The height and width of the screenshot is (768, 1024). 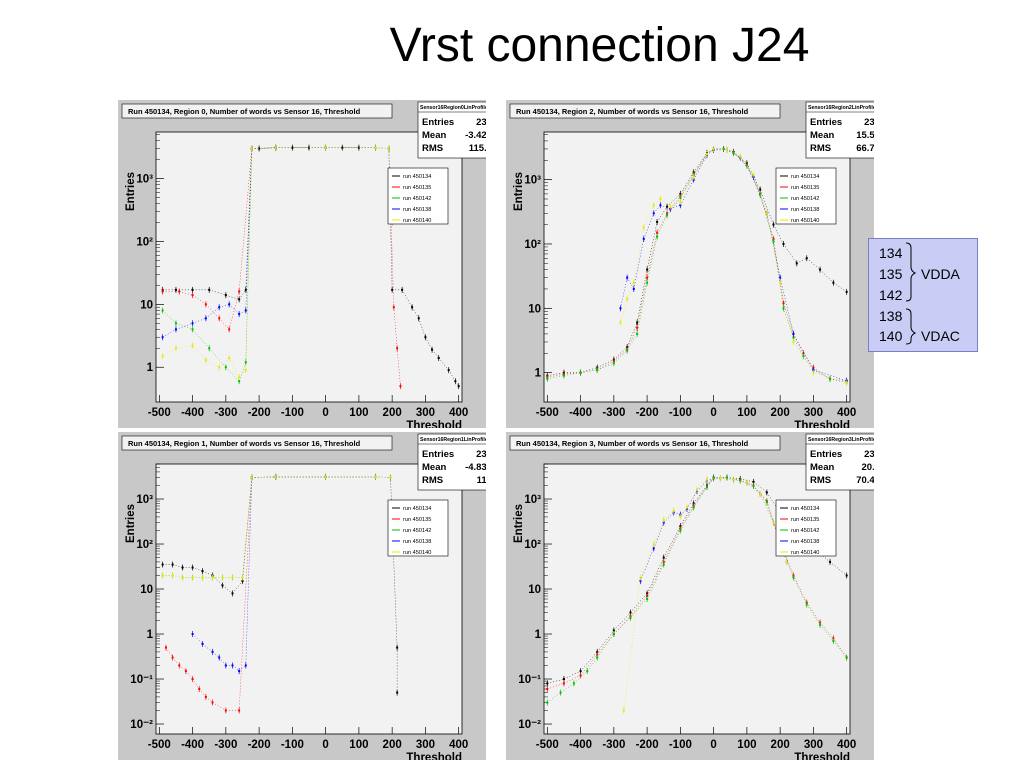 I want to click on stats-value: 70.42, so click(x=865, y=480).